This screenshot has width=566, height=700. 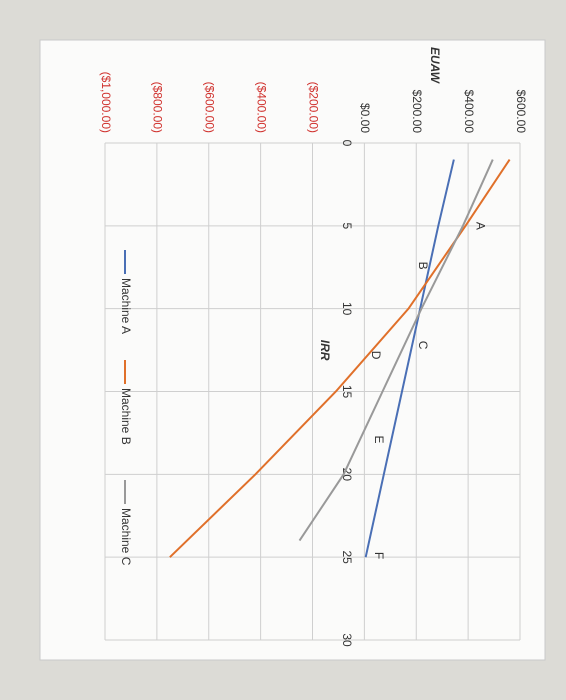 What do you see at coordinates (325, 350) in the screenshot?
I see `x-axis-title: IRR` at bounding box center [325, 350].